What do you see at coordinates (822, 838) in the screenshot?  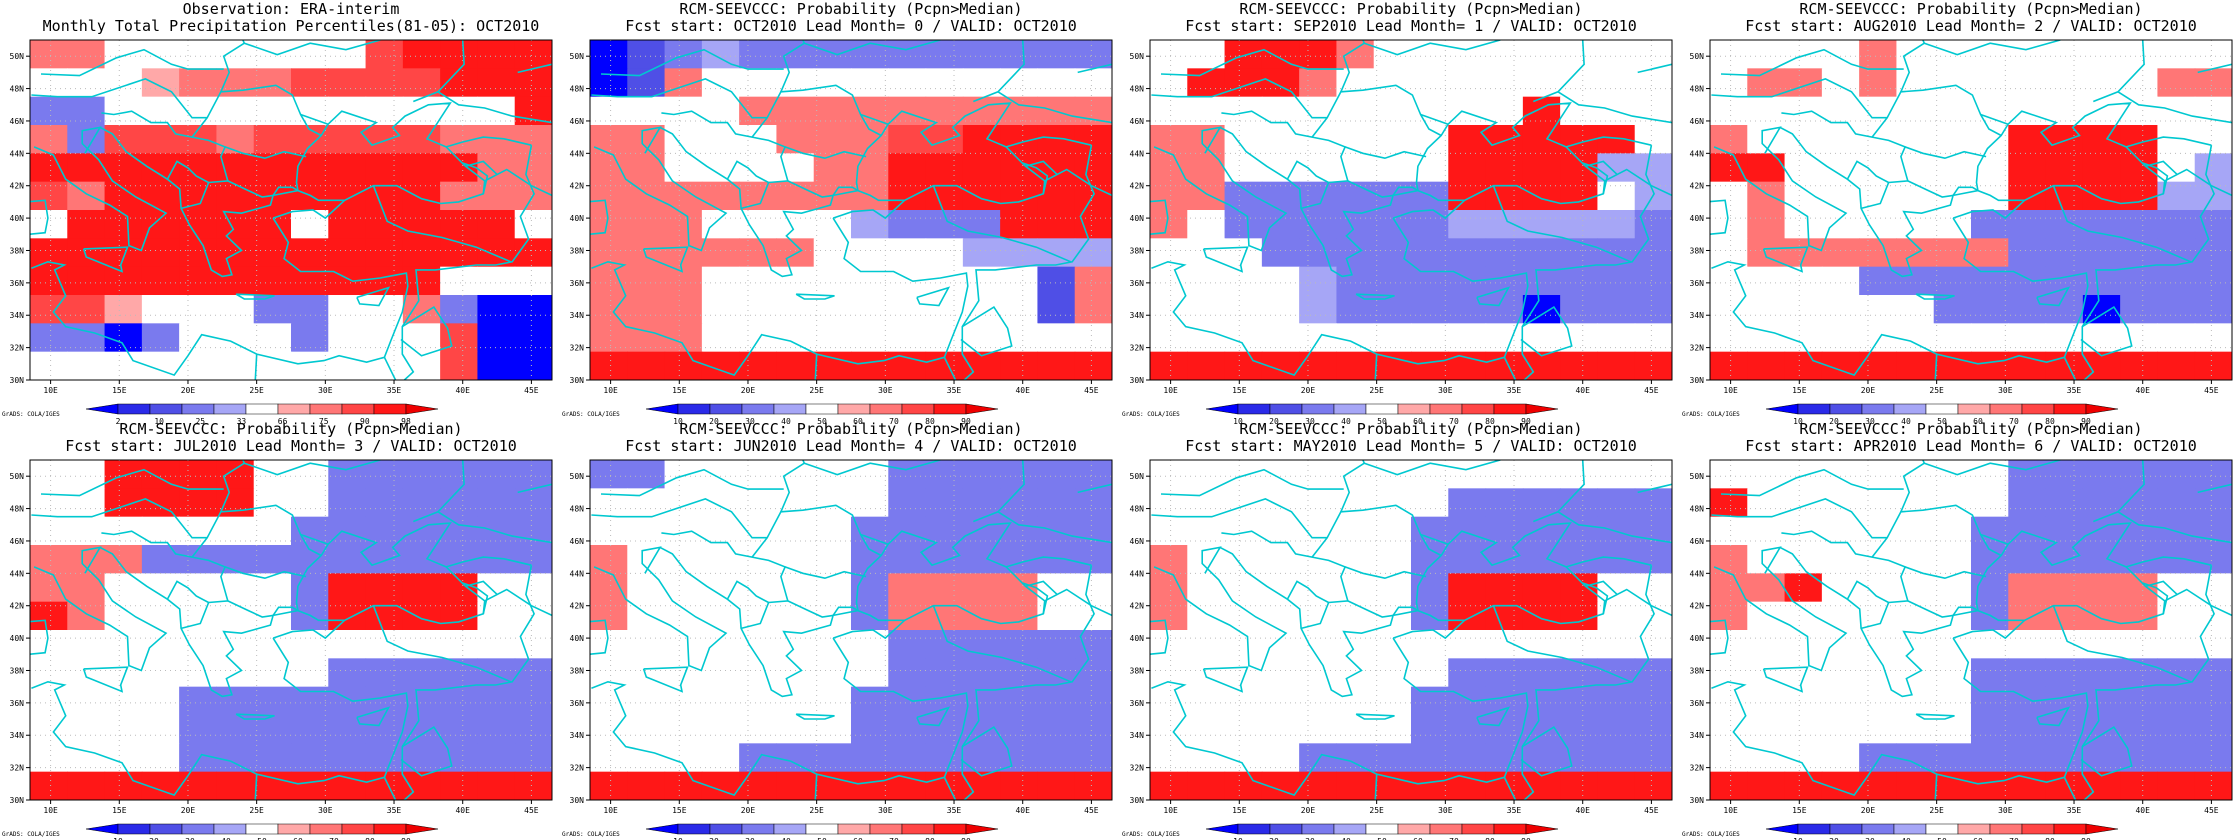 I see `colorbar-label: 50` at bounding box center [822, 838].